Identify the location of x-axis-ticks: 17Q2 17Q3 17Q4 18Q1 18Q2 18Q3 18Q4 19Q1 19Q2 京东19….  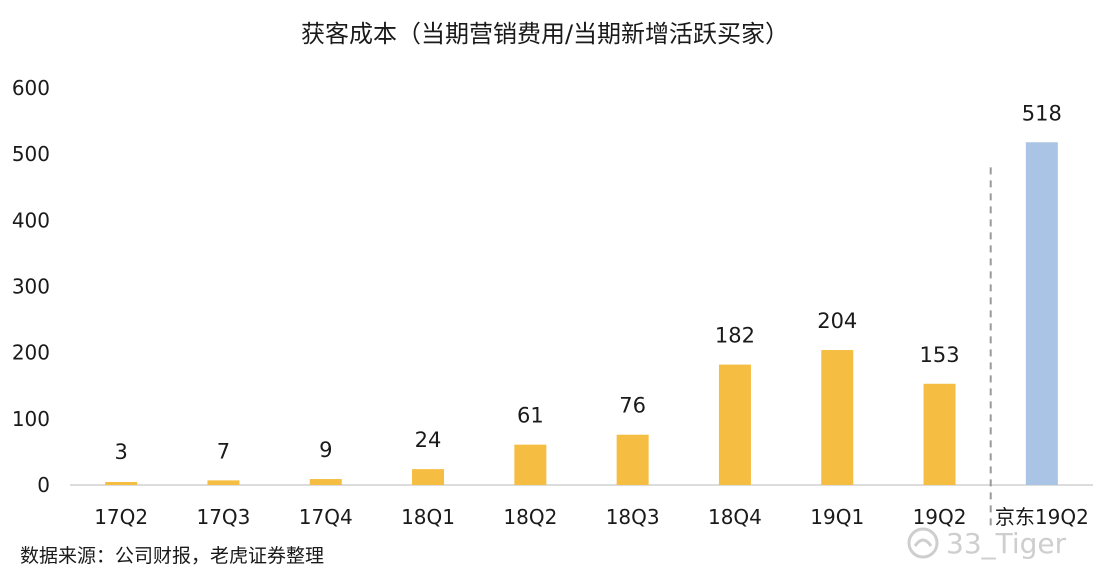
(591, 517).